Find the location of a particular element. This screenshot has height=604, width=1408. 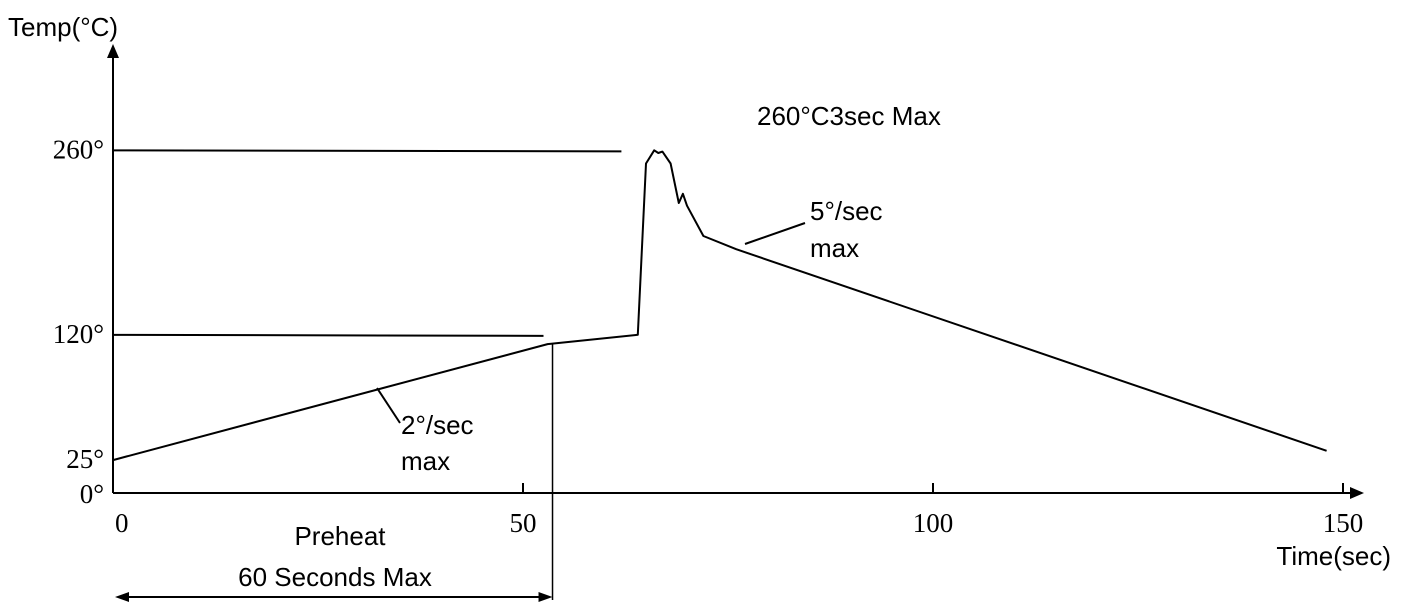

ramp-up-leader is located at coordinates (388, 405).